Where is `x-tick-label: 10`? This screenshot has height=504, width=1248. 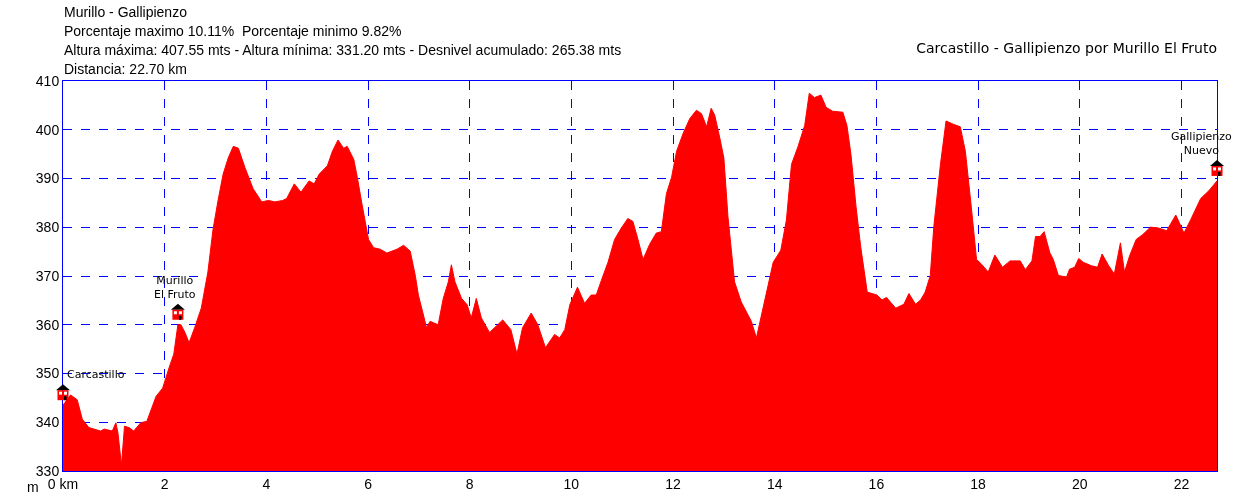 x-tick-label: 10 is located at coordinates (571, 483).